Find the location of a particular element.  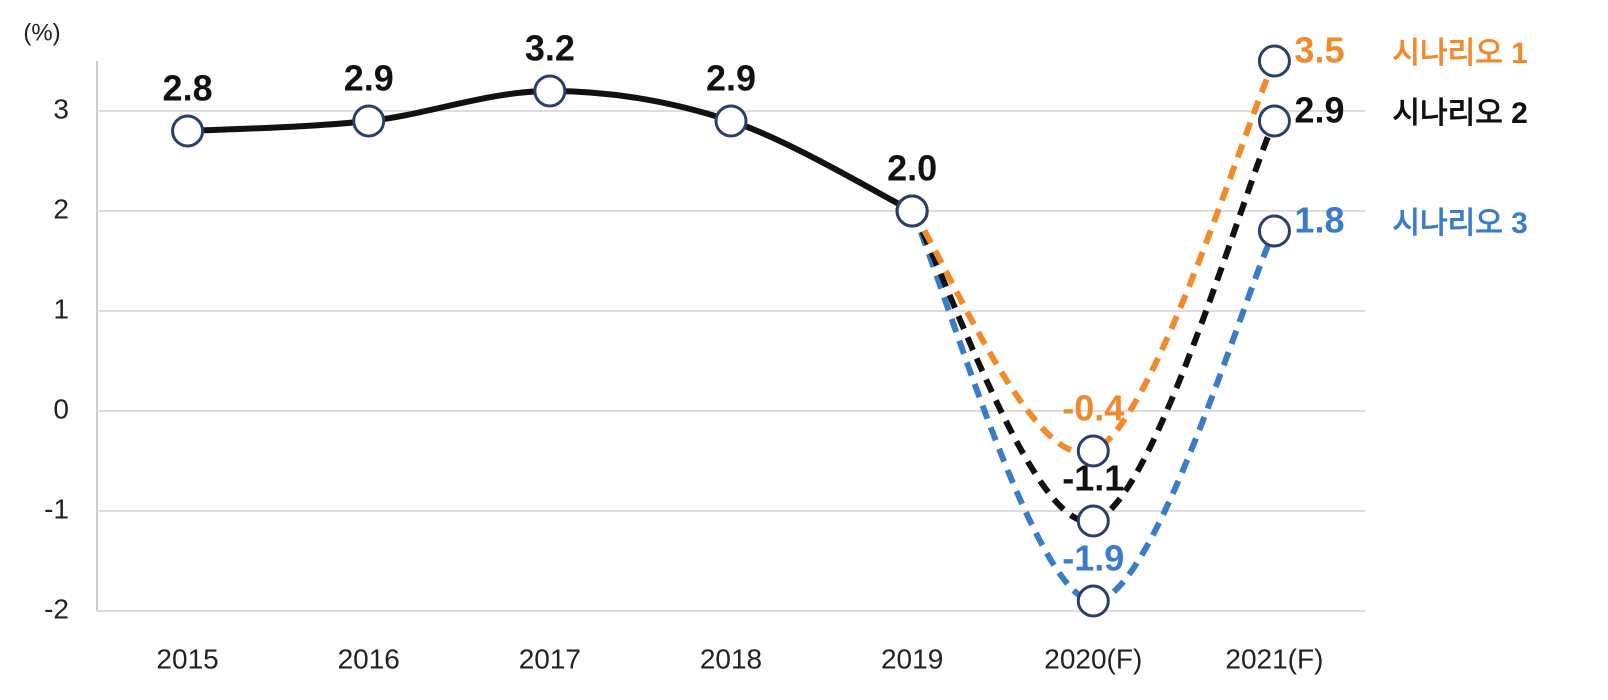

x-tick-label: 2015 is located at coordinates (187, 658).